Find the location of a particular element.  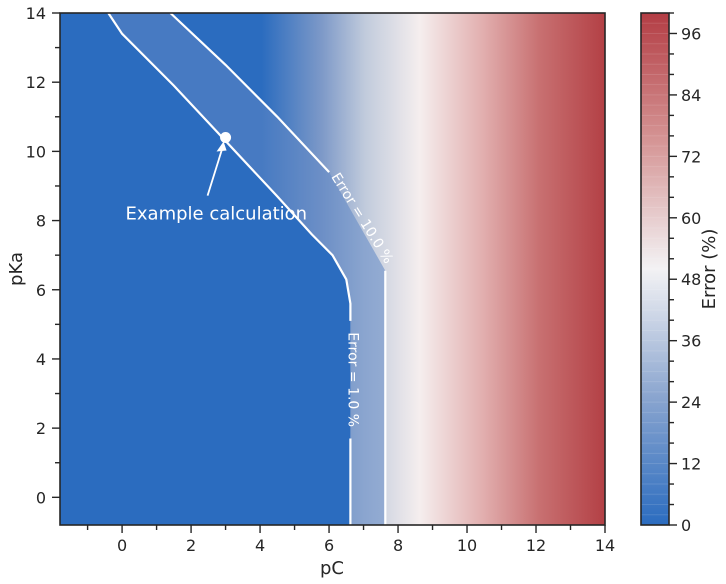

colorbar-tick-label: 96 is located at coordinates (691, 33).